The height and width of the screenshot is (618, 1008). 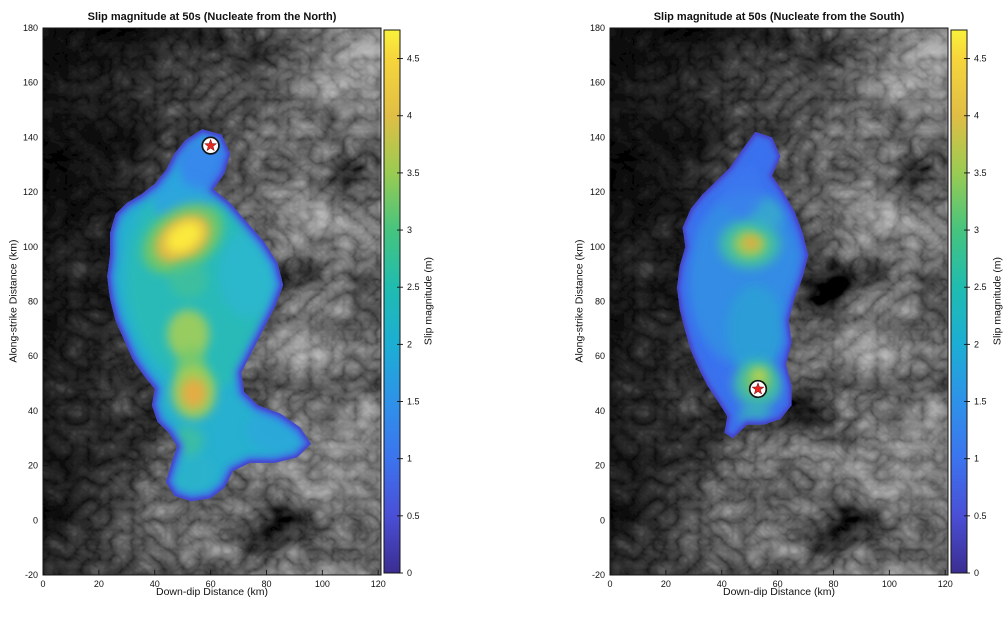 What do you see at coordinates (392, 301) in the screenshot?
I see `colorbar-north` at bounding box center [392, 301].